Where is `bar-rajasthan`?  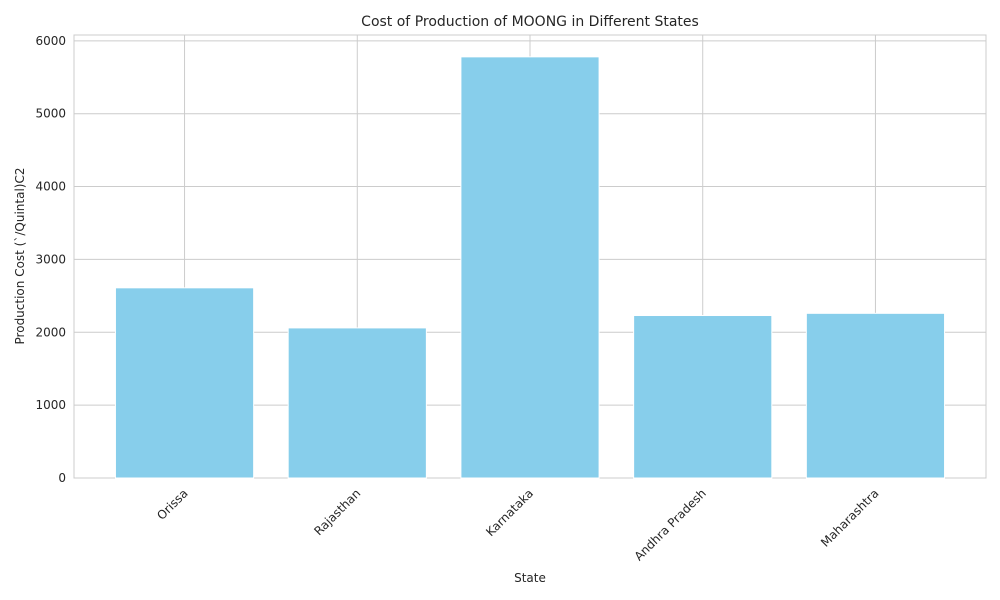
bar-rajasthan is located at coordinates (357, 403).